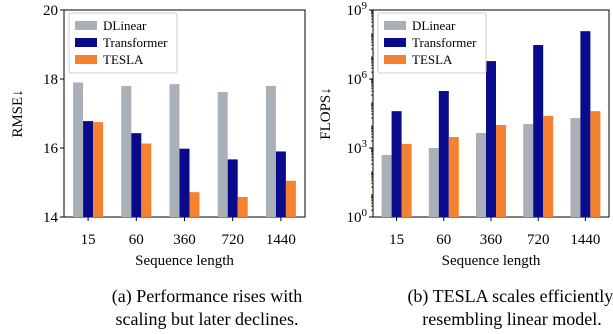  I want to click on caption-line: (b) TESLA scales efficiently,, so click(510, 296).